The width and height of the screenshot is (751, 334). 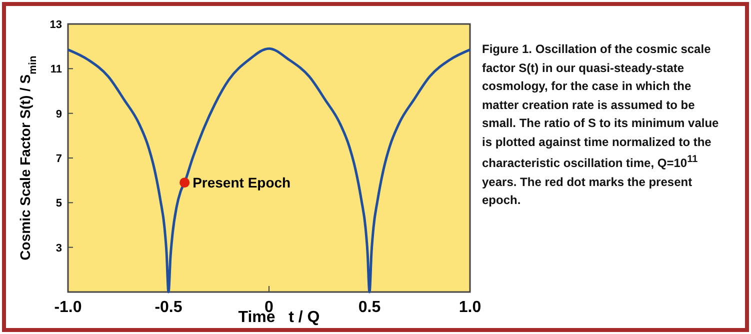 I want to click on y-tick-label: 7, so click(x=59, y=159).